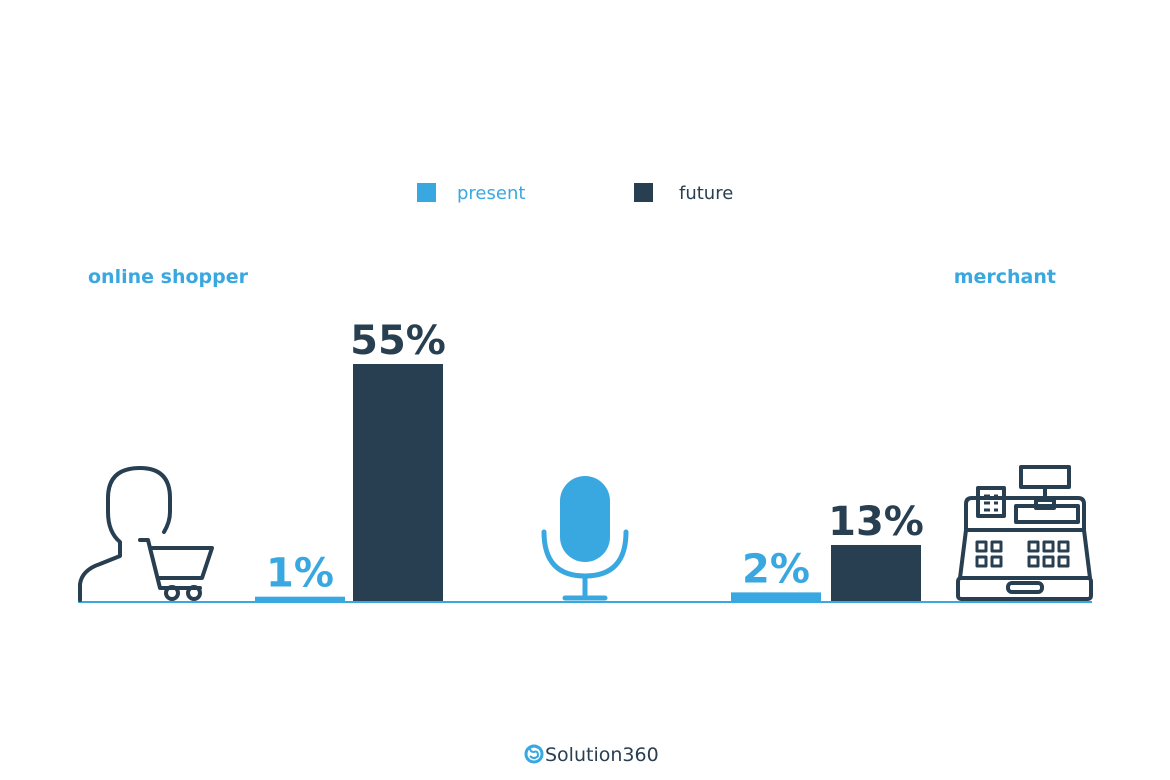 This screenshot has height=780, width=1170. What do you see at coordinates (1005, 277) in the screenshot?
I see `group-label-merchant: merchant` at bounding box center [1005, 277].